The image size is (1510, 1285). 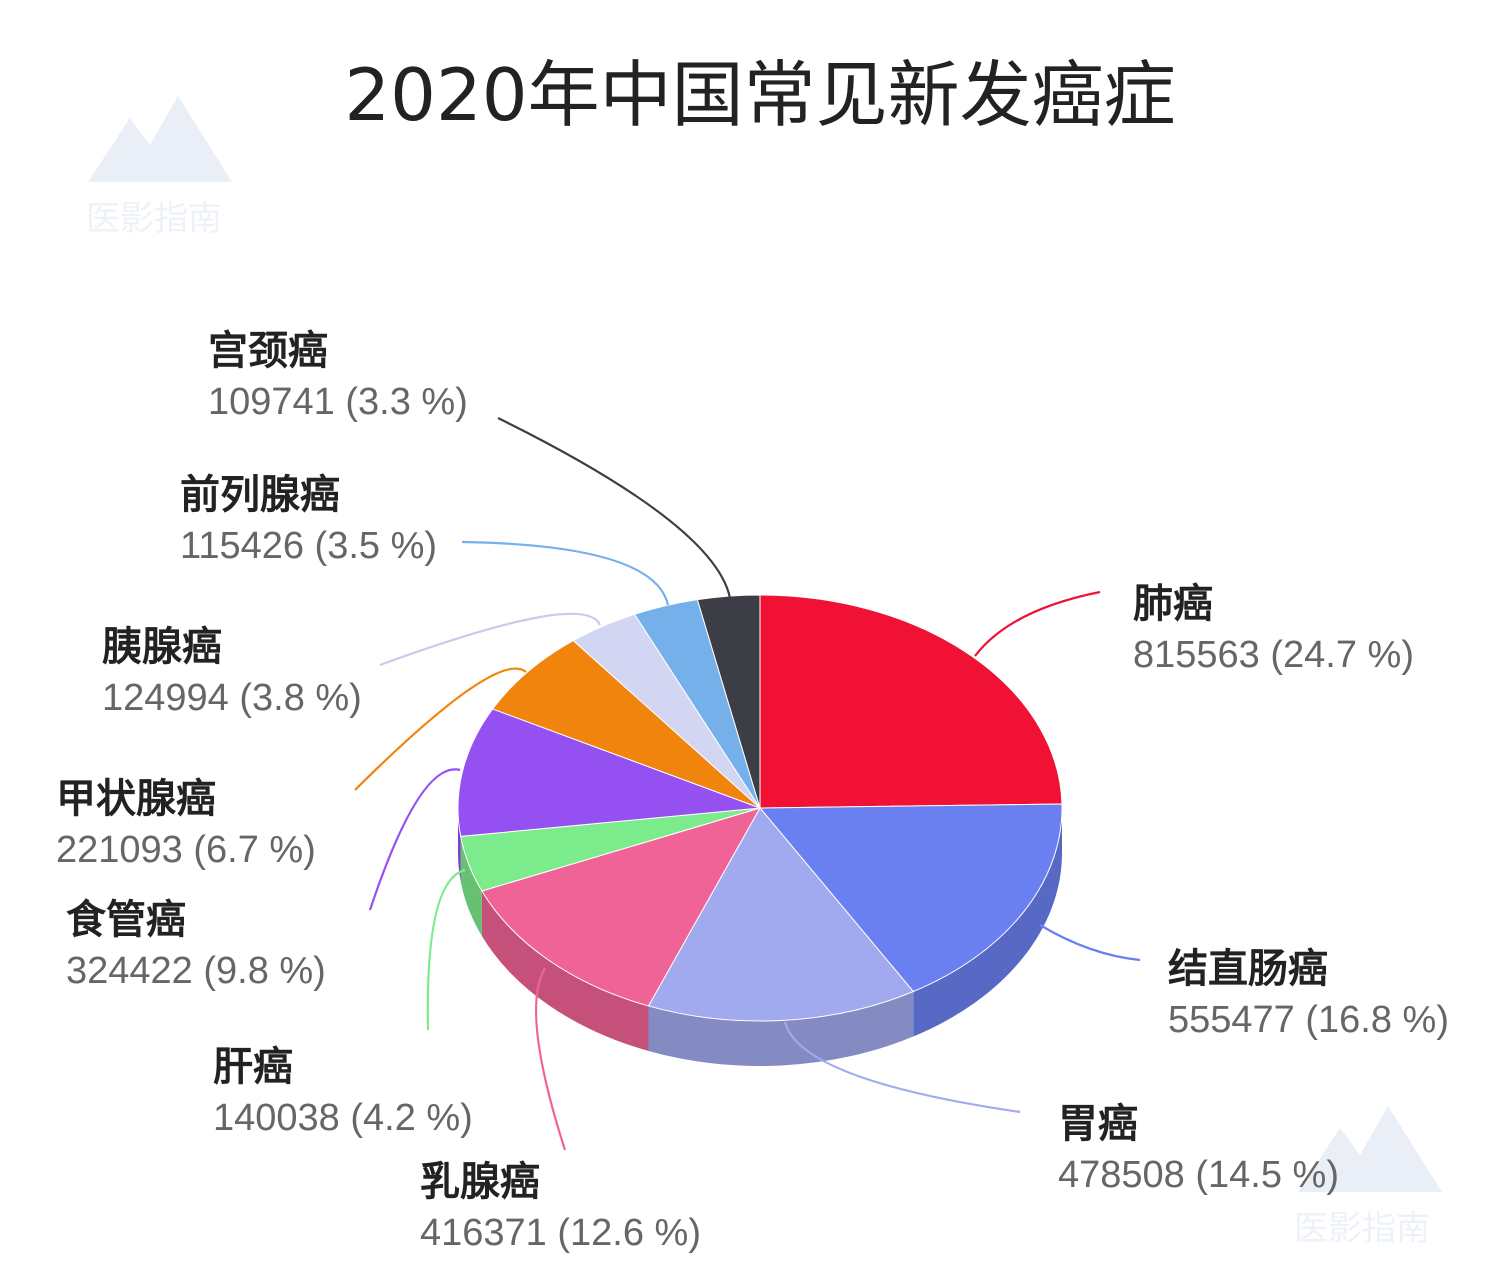 What do you see at coordinates (136, 799) in the screenshot?
I see `slice-label-name-6: 甲状腺癌` at bounding box center [136, 799].